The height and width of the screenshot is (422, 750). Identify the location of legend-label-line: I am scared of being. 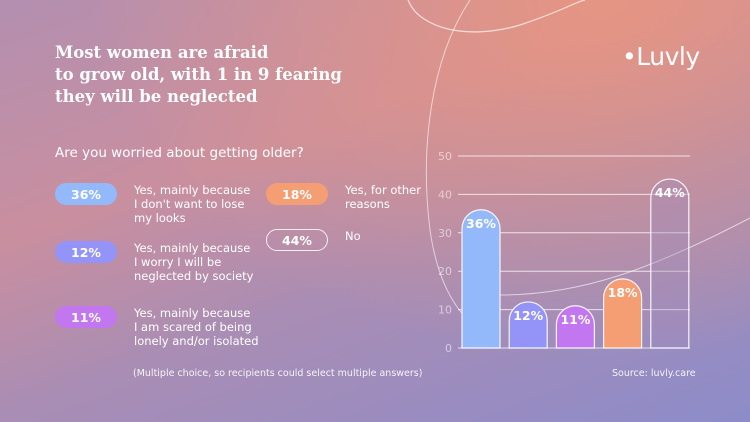
(193, 327).